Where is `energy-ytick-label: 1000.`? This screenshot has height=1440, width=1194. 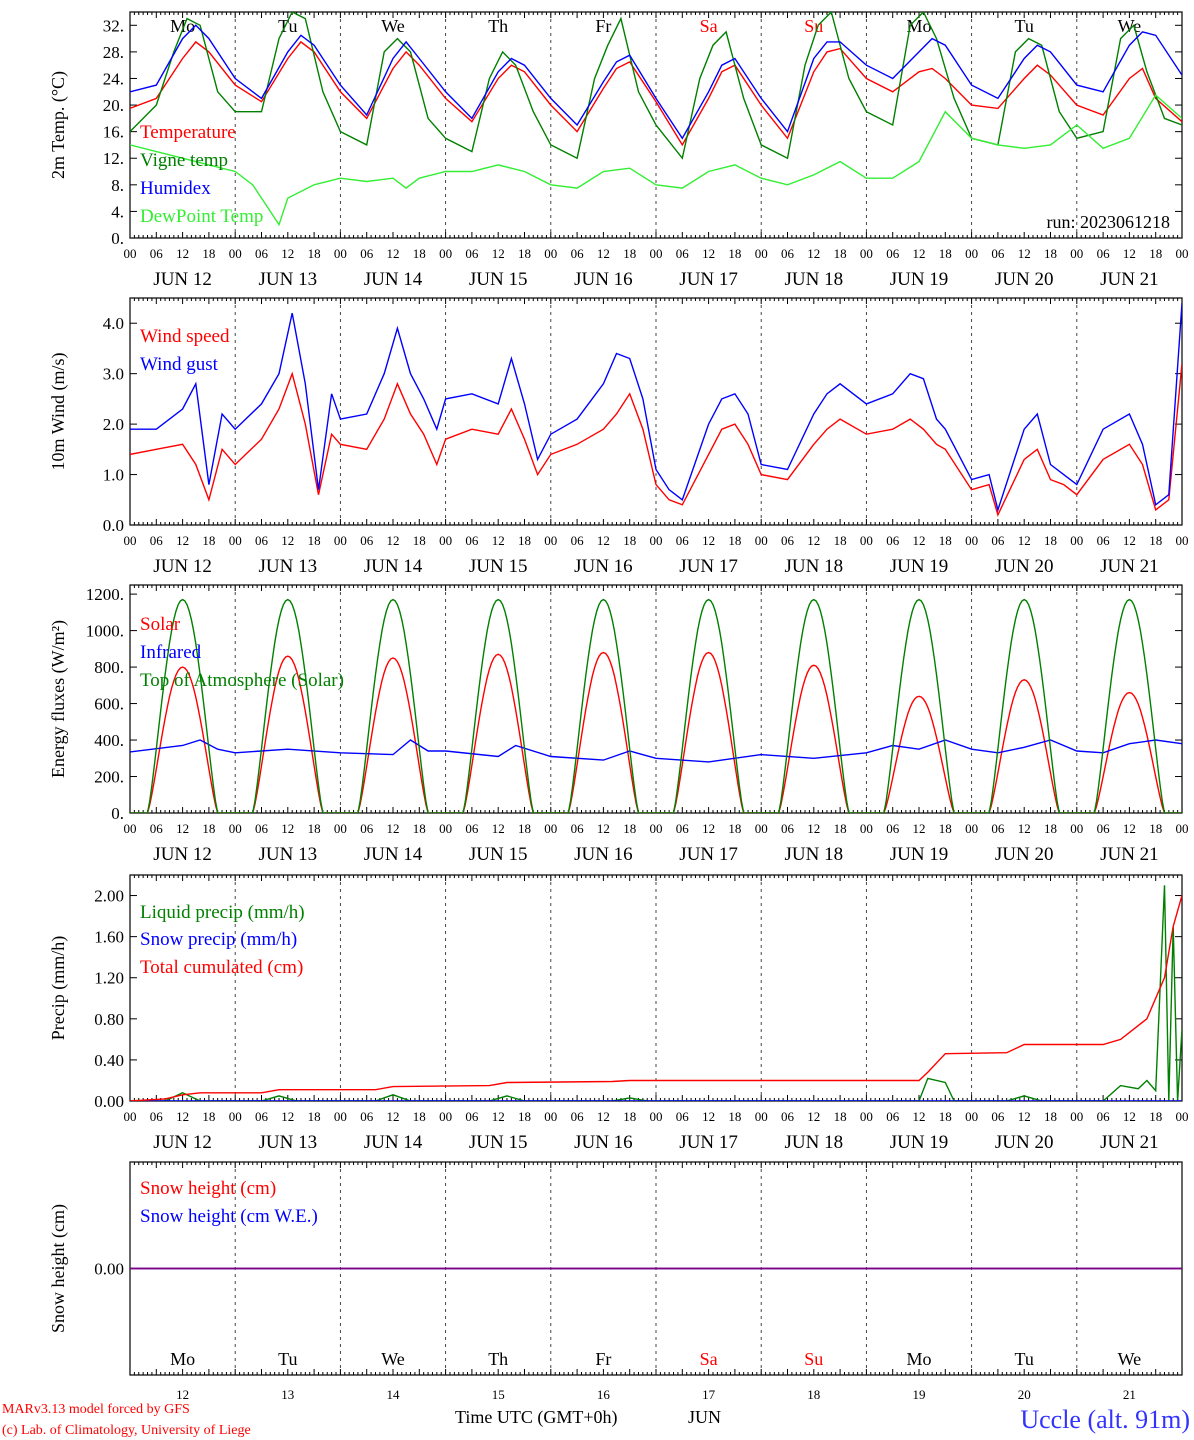 energy-ytick-label: 1000. is located at coordinates (105, 631).